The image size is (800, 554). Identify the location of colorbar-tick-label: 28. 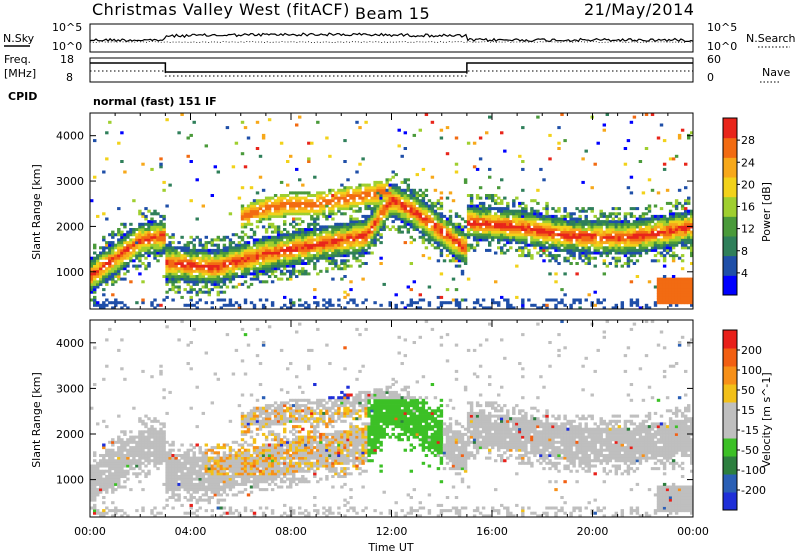
(748, 140).